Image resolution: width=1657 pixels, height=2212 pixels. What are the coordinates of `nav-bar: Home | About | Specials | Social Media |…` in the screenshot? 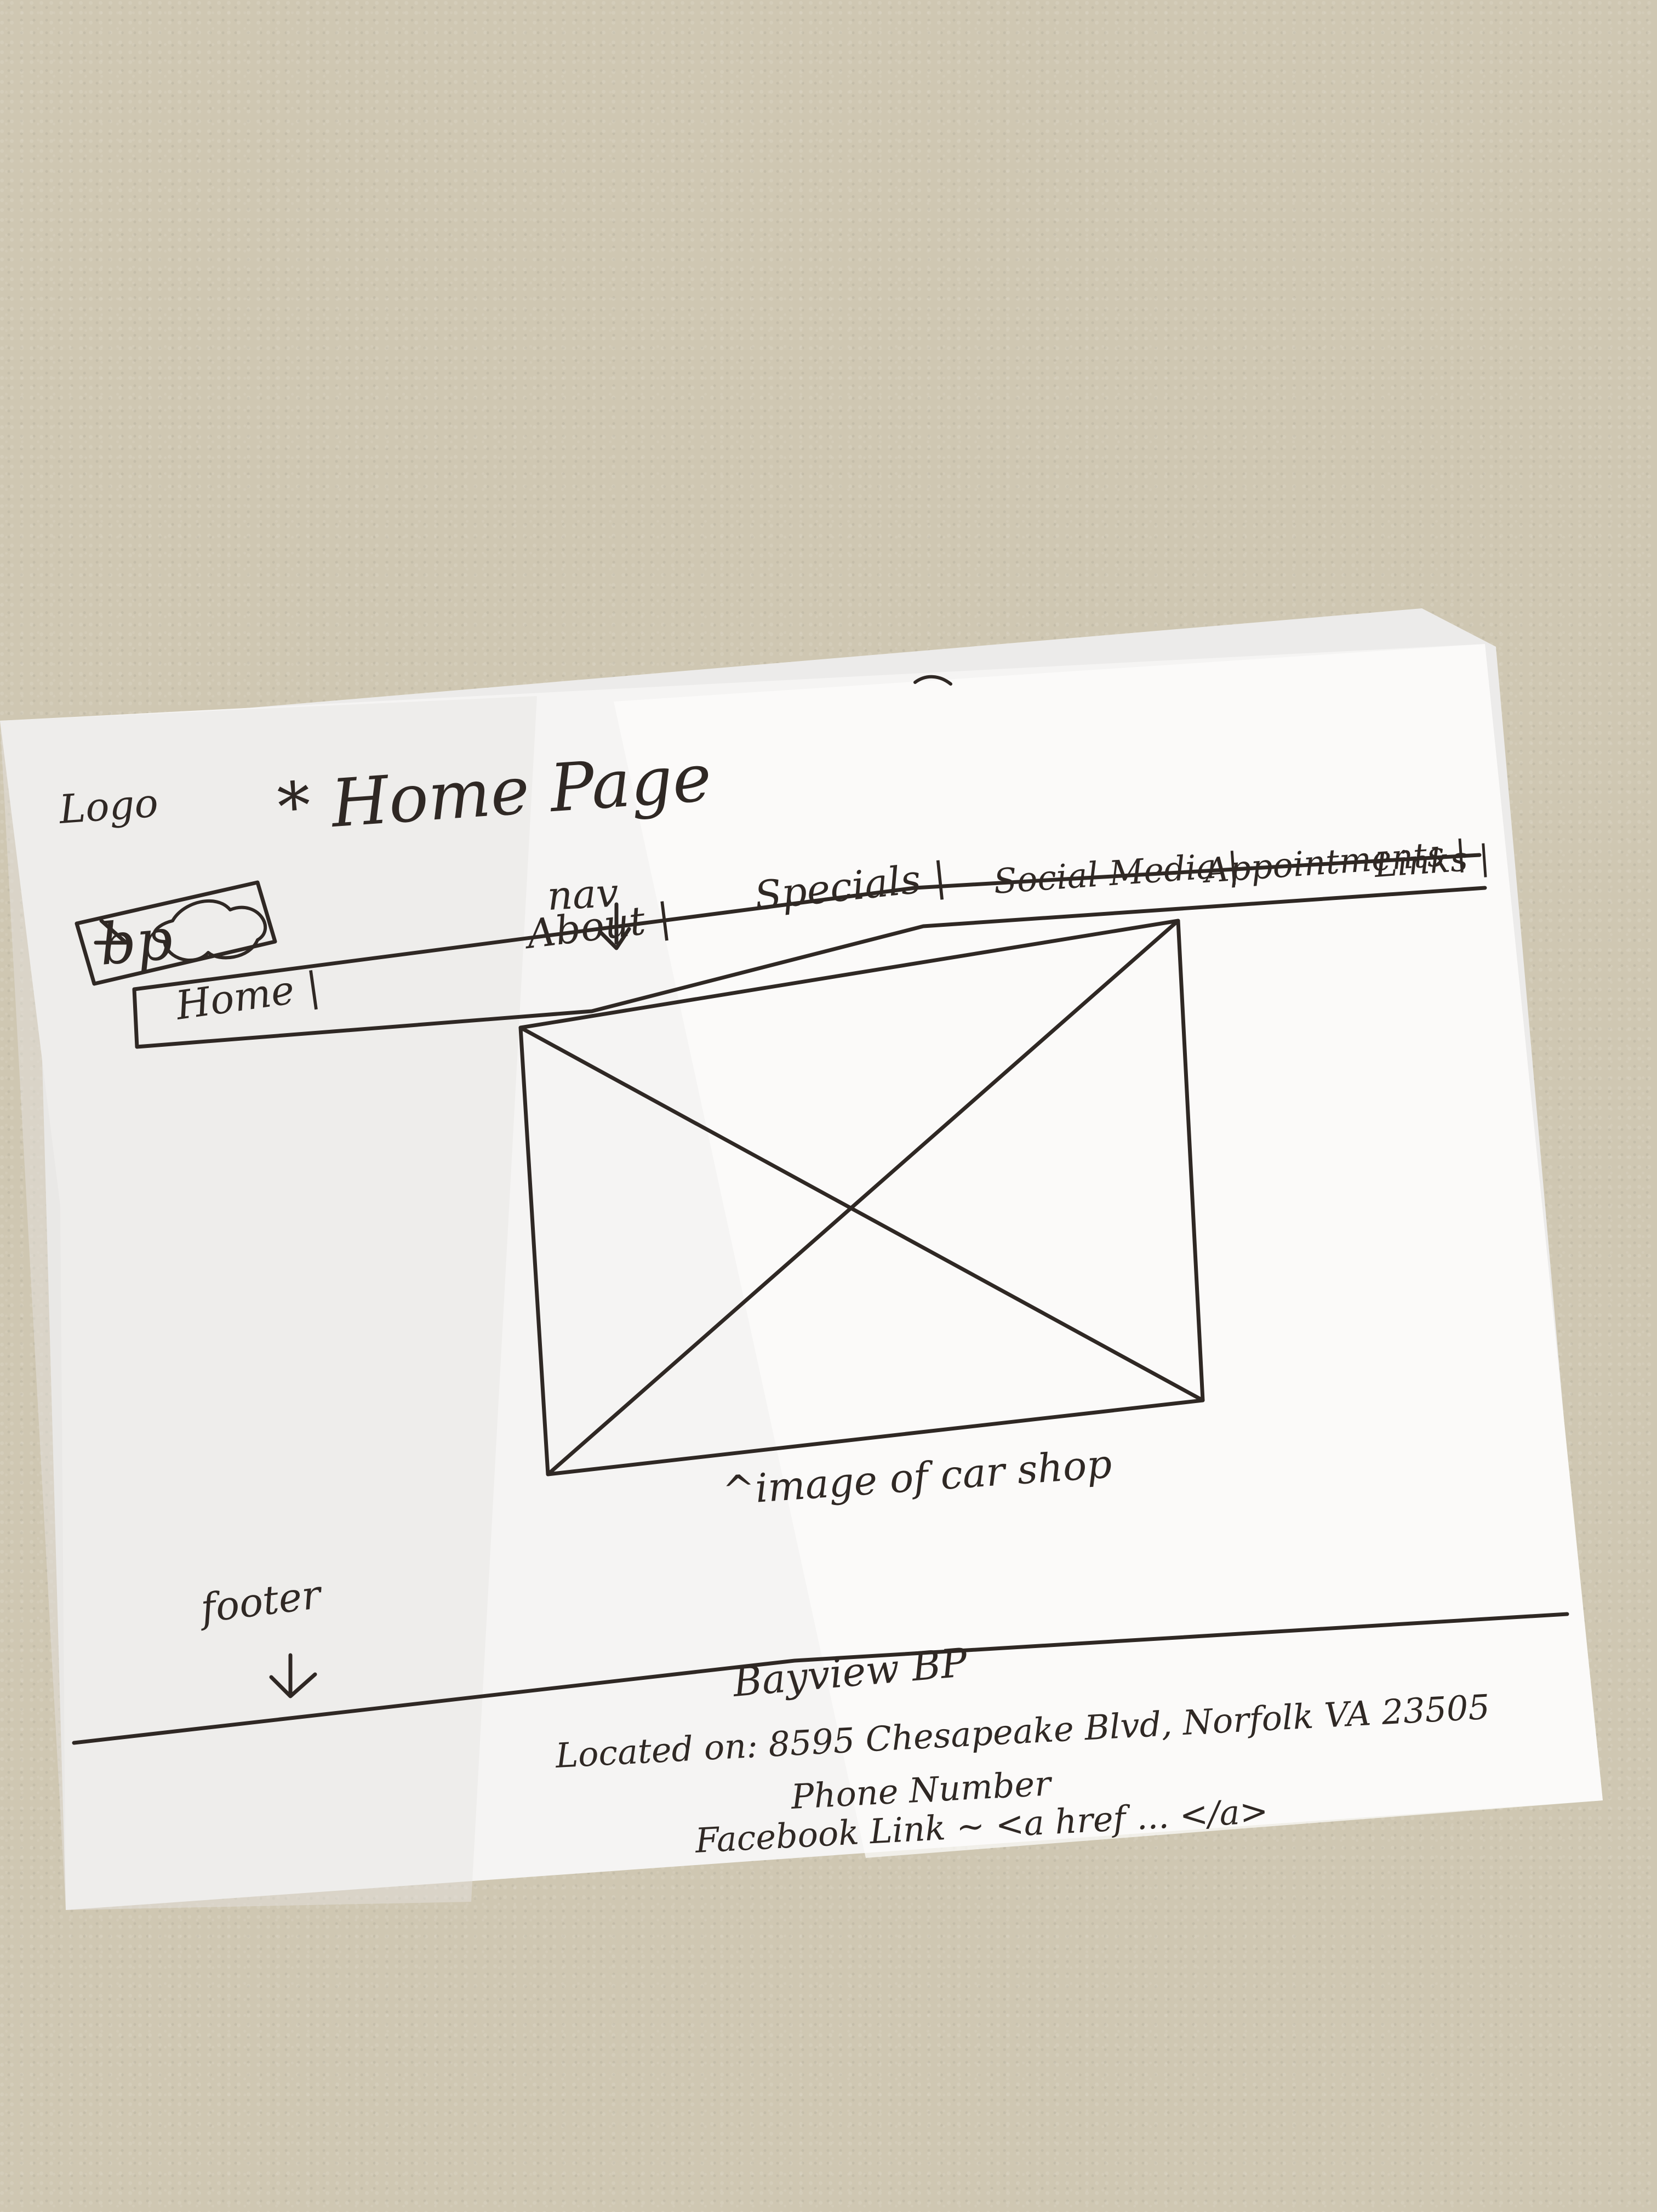 It's located at (832, 931).